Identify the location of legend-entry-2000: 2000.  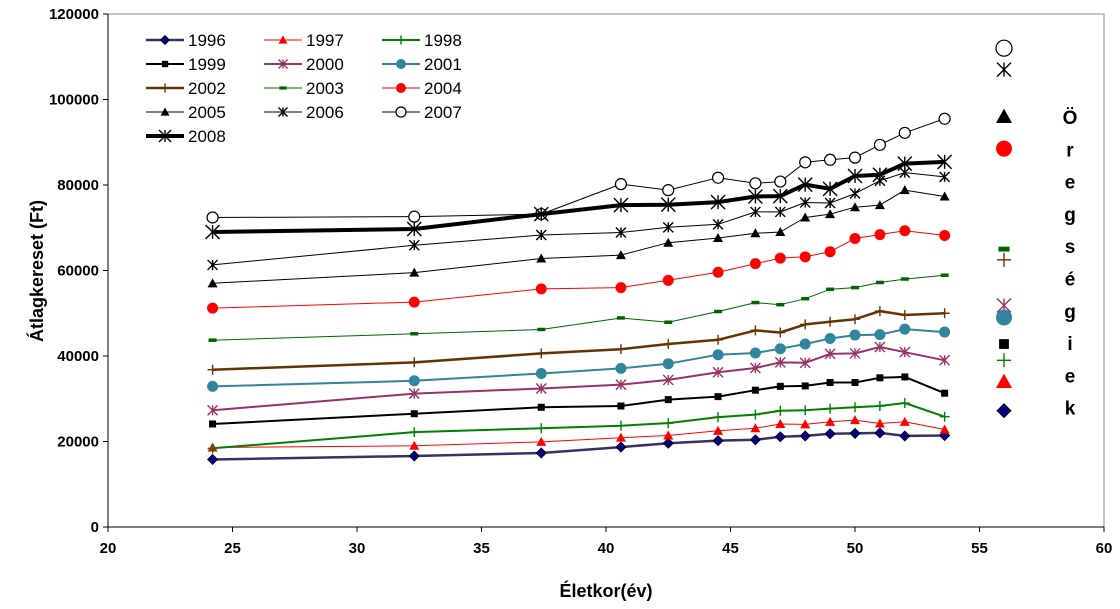
(304, 64).